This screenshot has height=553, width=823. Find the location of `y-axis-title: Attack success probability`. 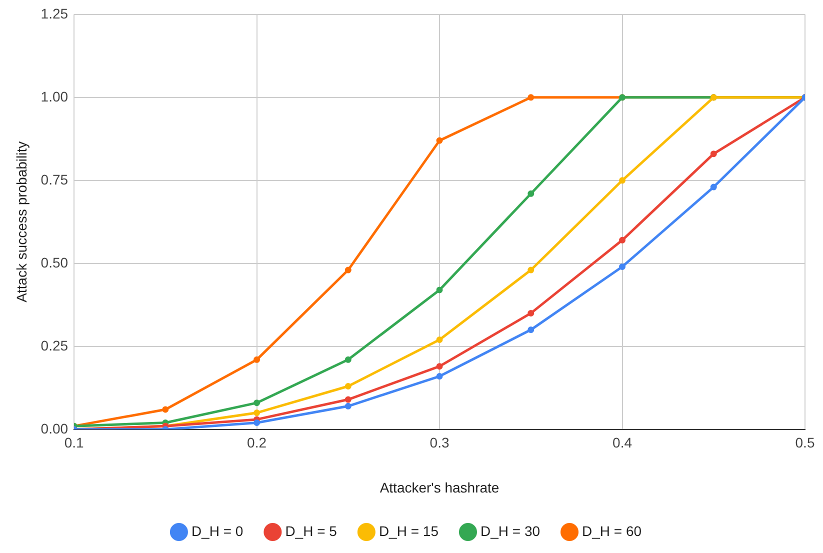

y-axis-title: Attack success probability is located at coordinates (21, 221).